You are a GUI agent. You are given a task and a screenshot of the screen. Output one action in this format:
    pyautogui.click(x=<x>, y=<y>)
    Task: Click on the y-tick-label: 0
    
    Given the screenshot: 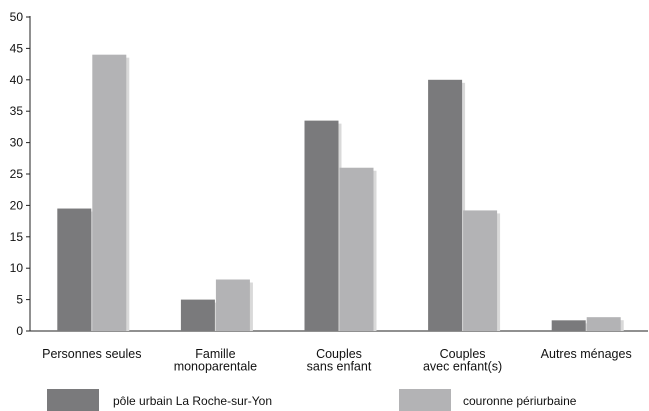 What is the action you would take?
    pyautogui.click(x=19, y=331)
    